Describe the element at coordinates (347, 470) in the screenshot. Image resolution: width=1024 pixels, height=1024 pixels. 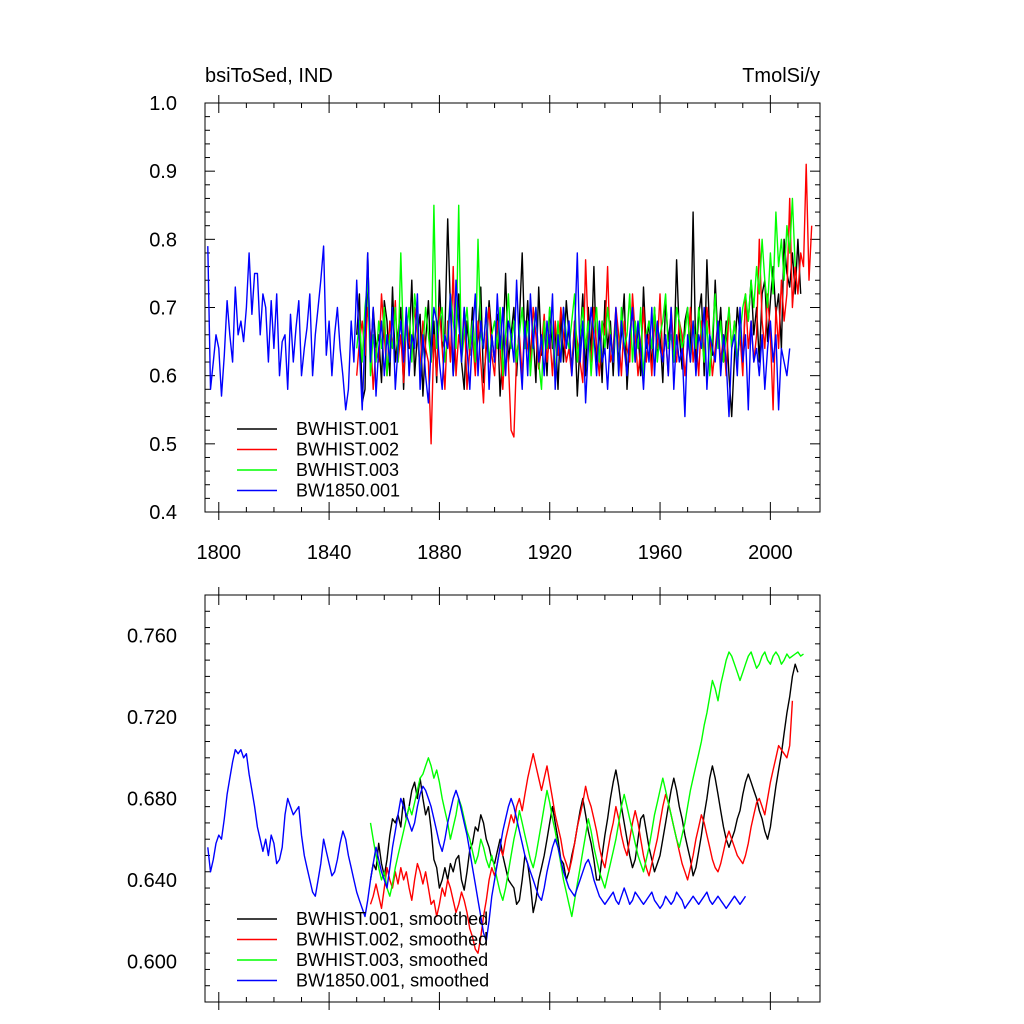
I see `legend-label: BWHIST.003` at that location.